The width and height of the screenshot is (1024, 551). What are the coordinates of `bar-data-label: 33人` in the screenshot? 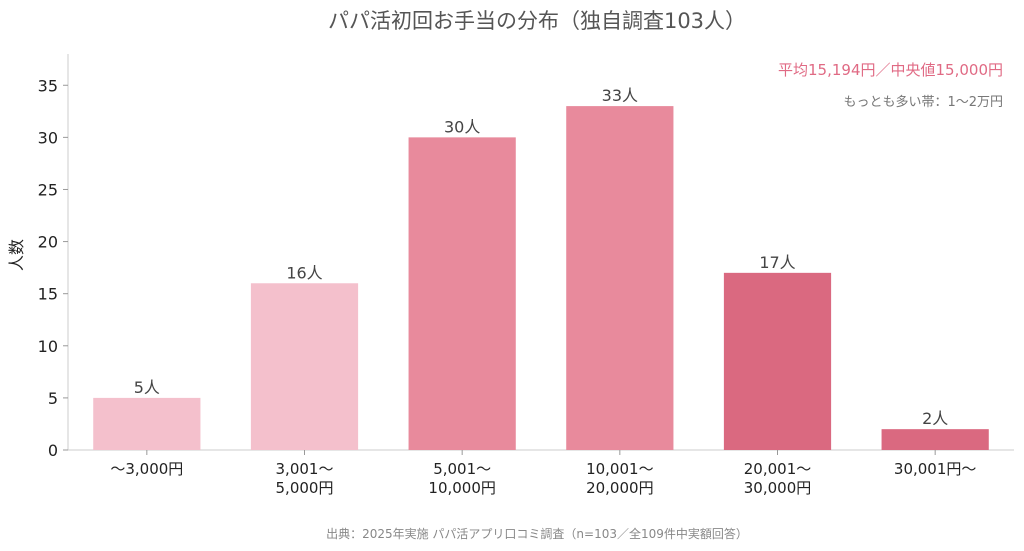 It's located at (620, 95).